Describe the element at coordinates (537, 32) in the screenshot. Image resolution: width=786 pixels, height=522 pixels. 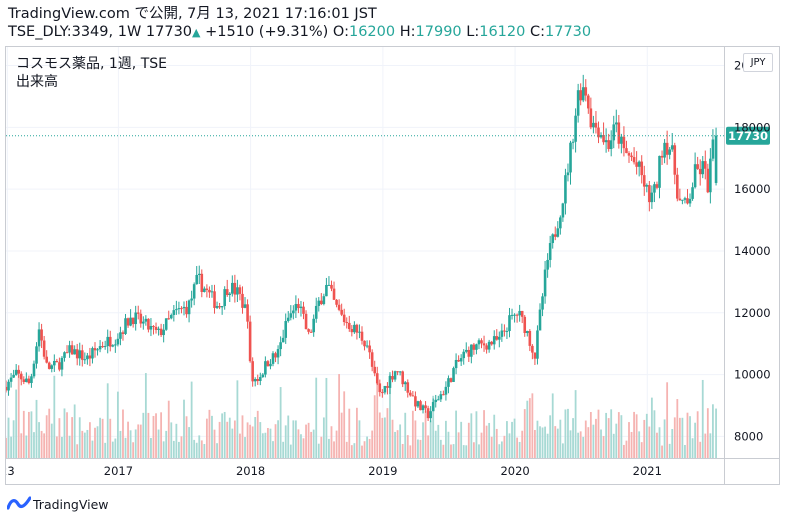
I see `close-label: C:` at that location.